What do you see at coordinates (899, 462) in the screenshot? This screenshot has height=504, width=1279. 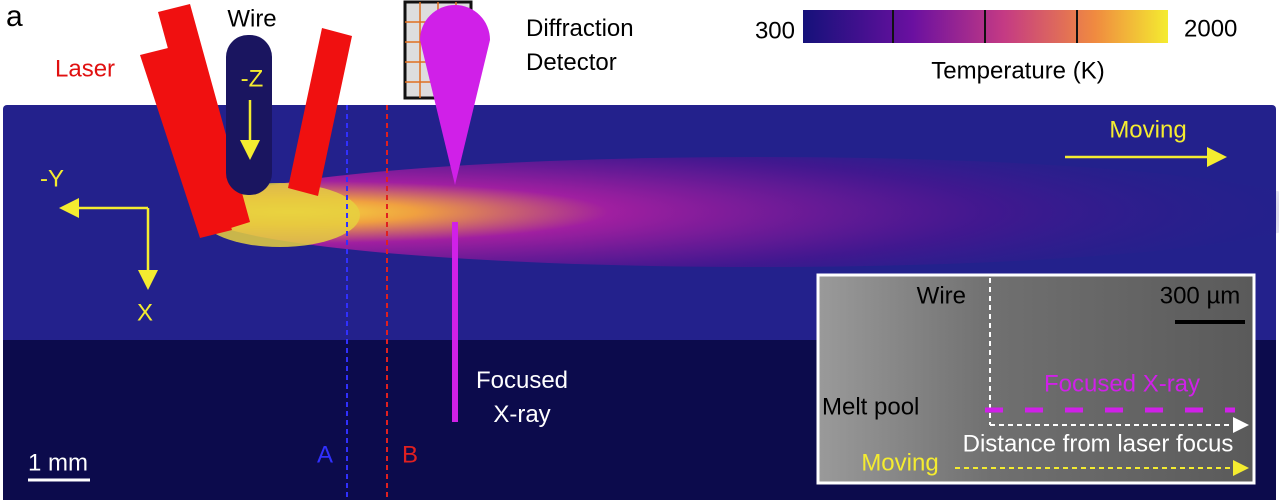 I see `inset-moving: Moving` at bounding box center [899, 462].